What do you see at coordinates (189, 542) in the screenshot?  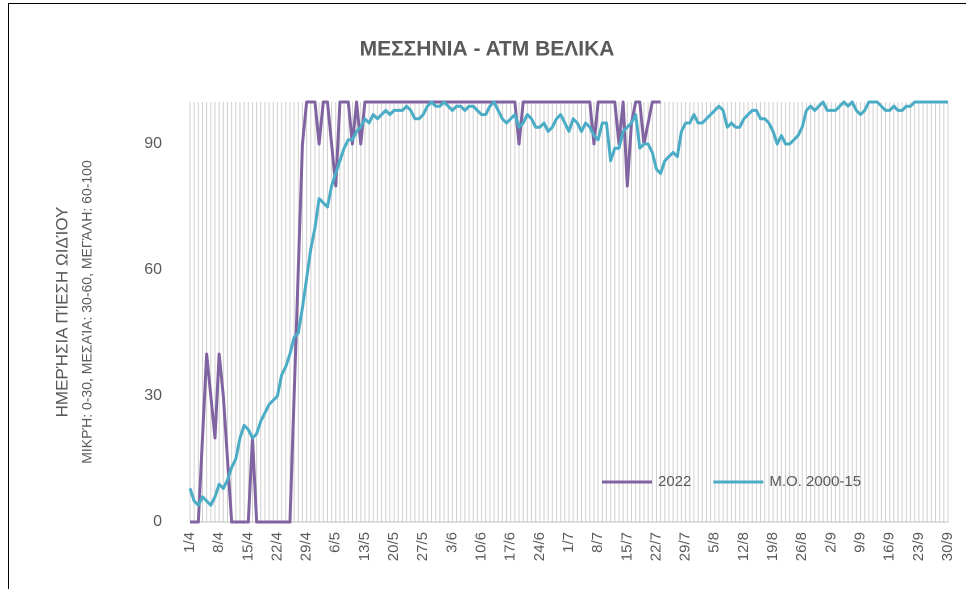 I see `x-tick-label: 1/4` at bounding box center [189, 542].